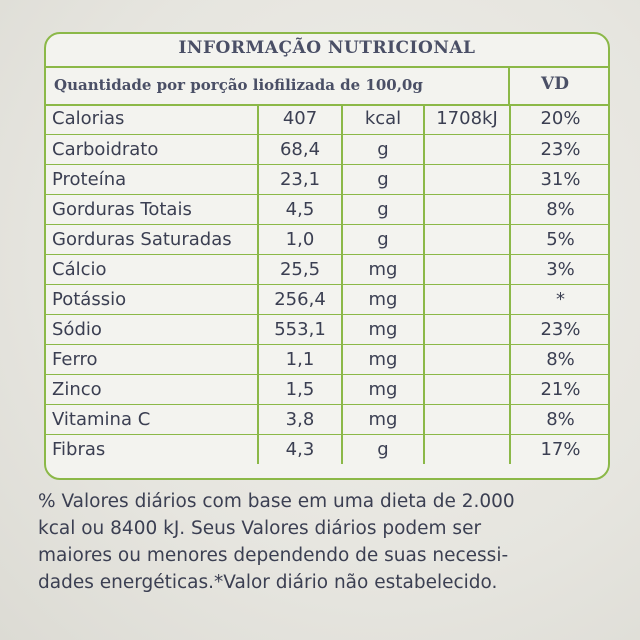 The width and height of the screenshot is (640, 640). What do you see at coordinates (299, 119) in the screenshot?
I see `nutrient-amount: 407` at bounding box center [299, 119].